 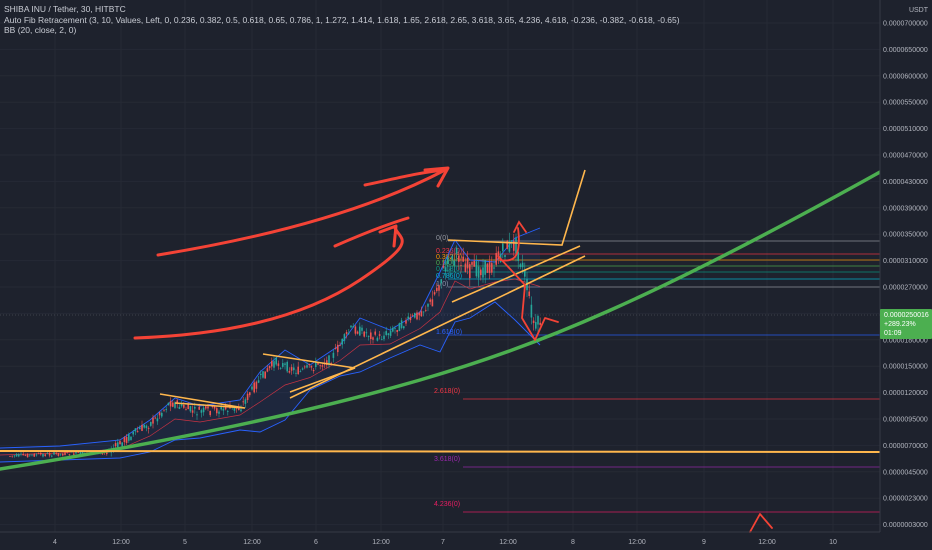 What do you see at coordinates (442, 238) in the screenshot?
I see `fib-label: 0(0)` at bounding box center [442, 238].